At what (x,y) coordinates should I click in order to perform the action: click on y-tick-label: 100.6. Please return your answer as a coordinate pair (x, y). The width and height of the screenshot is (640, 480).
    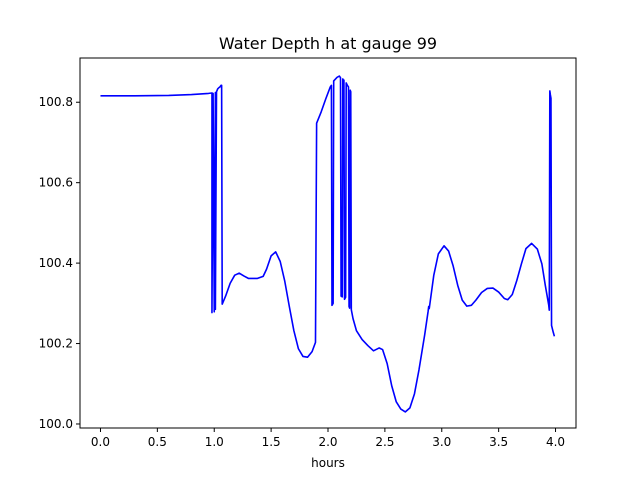
    Looking at the image, I should click on (56, 183).